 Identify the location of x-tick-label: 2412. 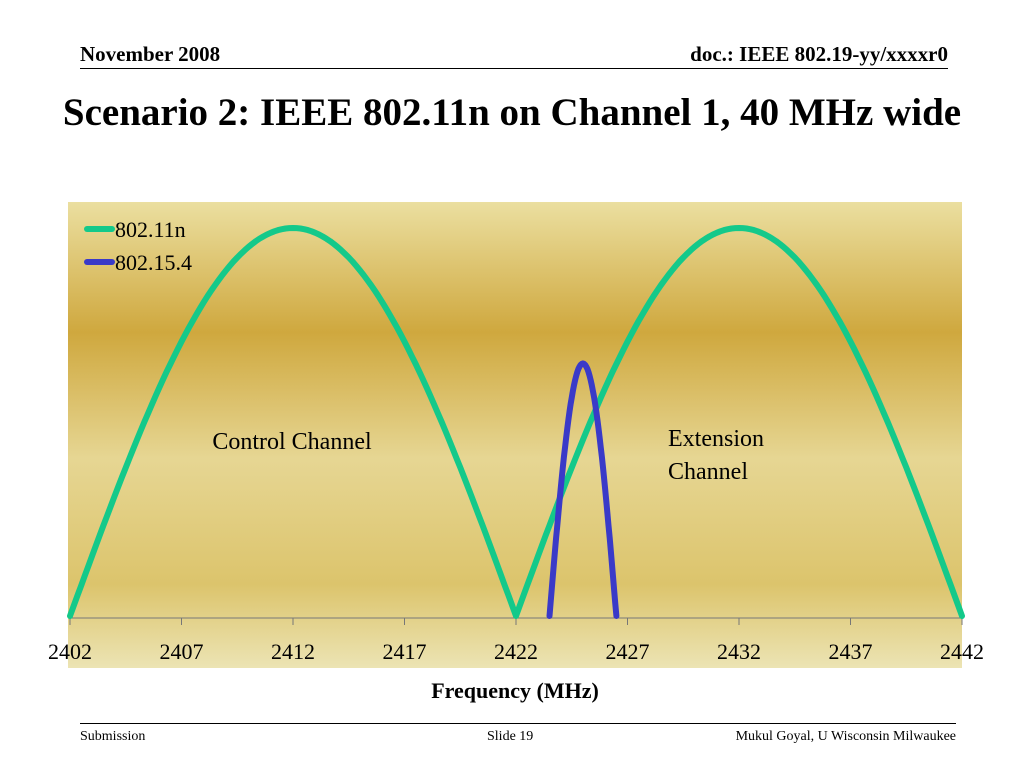
(293, 651).